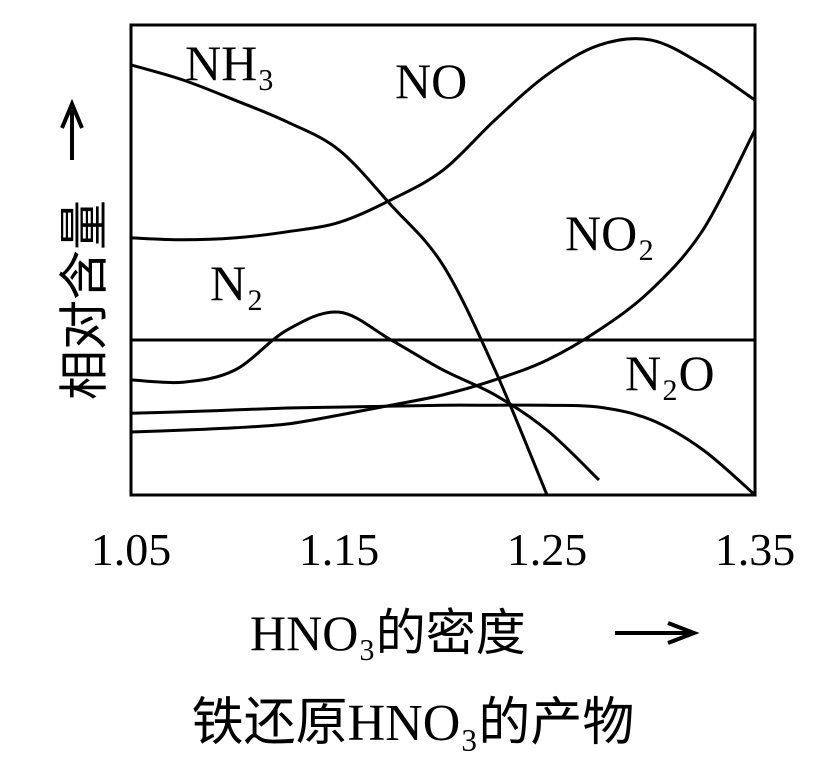 The height and width of the screenshot is (783, 826). I want to click on series-label: NH₃, so click(230, 63).